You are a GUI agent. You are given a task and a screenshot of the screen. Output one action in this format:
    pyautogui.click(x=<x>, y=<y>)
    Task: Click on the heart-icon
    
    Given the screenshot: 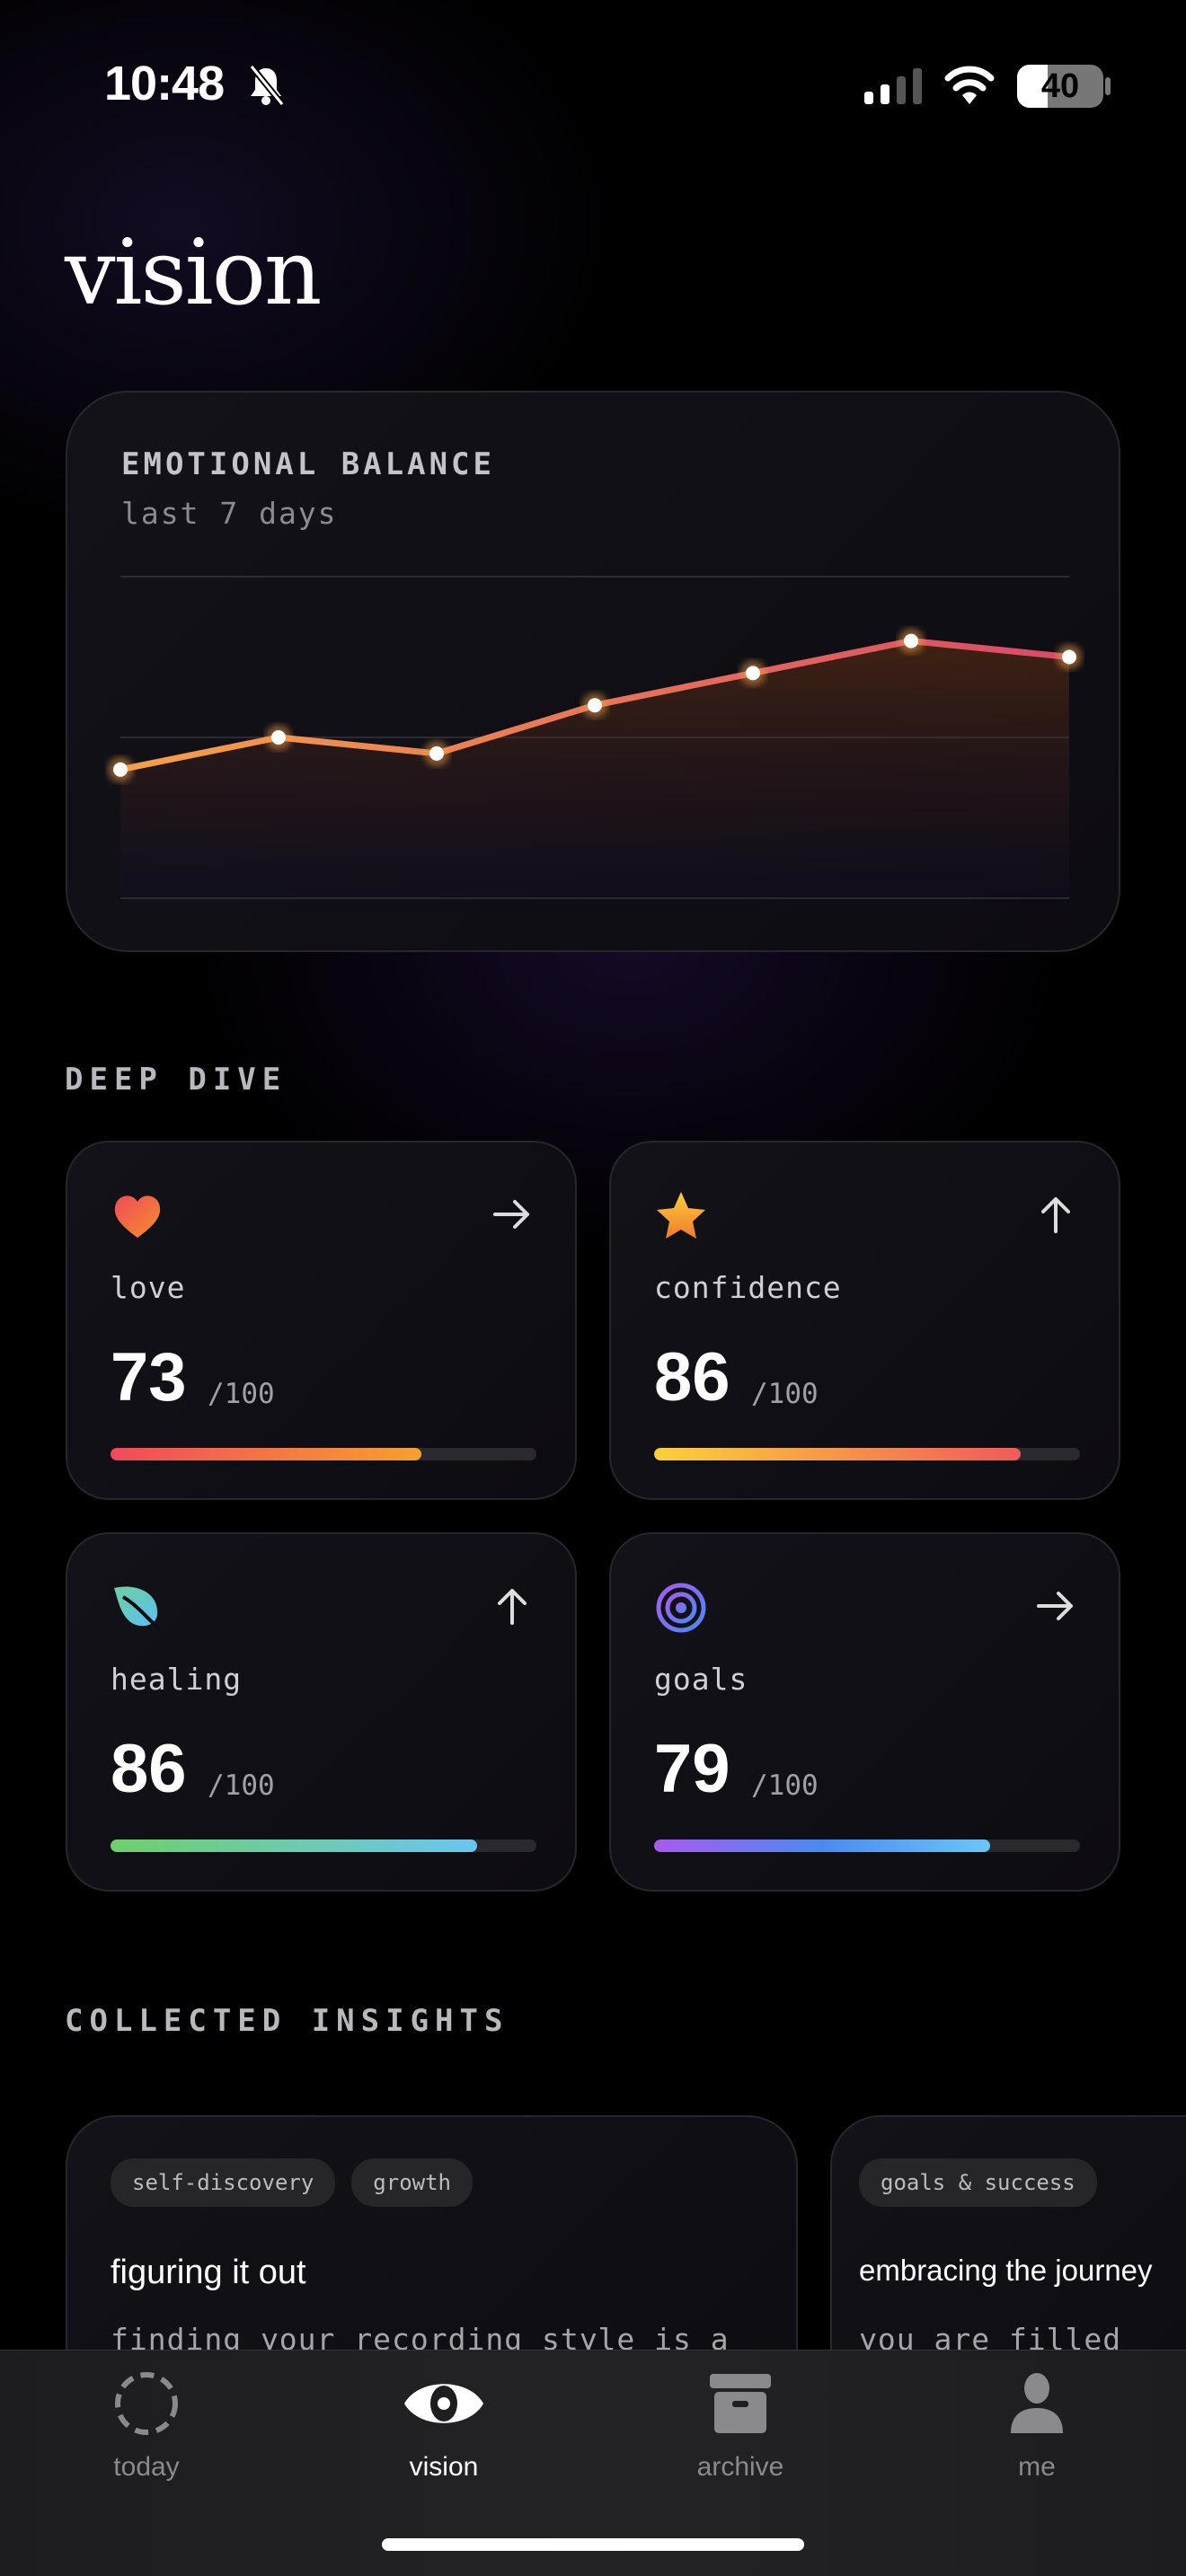 What is the action you would take?
    pyautogui.click(x=137, y=1216)
    